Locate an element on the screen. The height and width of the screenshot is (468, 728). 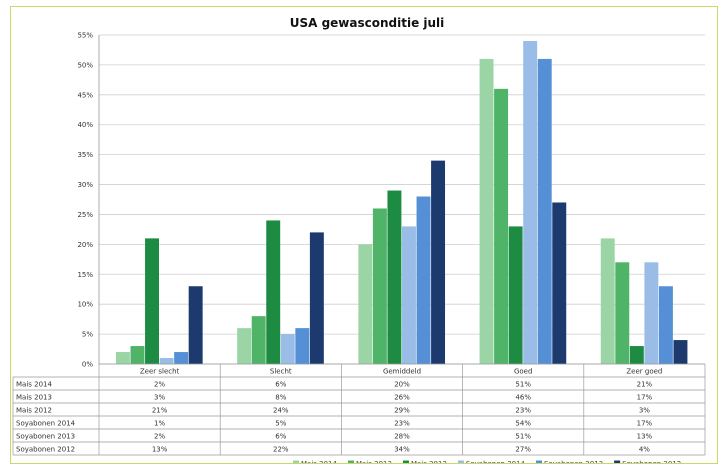
y-tick-label: 5% is located at coordinates (87, 335).